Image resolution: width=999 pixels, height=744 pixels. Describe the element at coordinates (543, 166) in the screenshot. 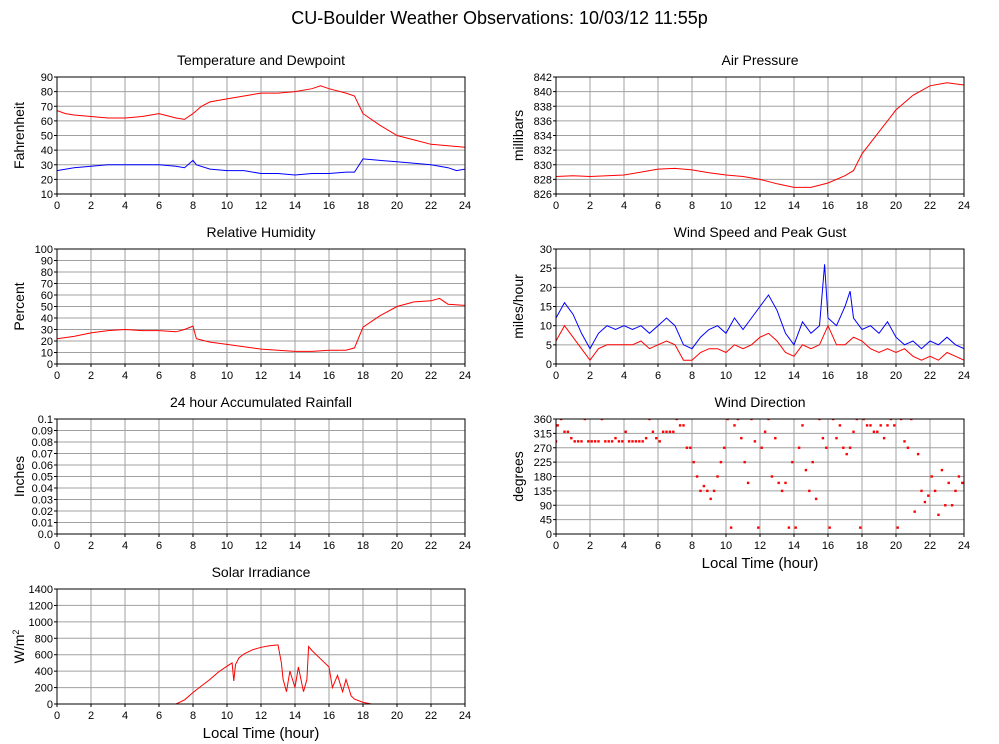

I see `y-tick-label: 830` at that location.